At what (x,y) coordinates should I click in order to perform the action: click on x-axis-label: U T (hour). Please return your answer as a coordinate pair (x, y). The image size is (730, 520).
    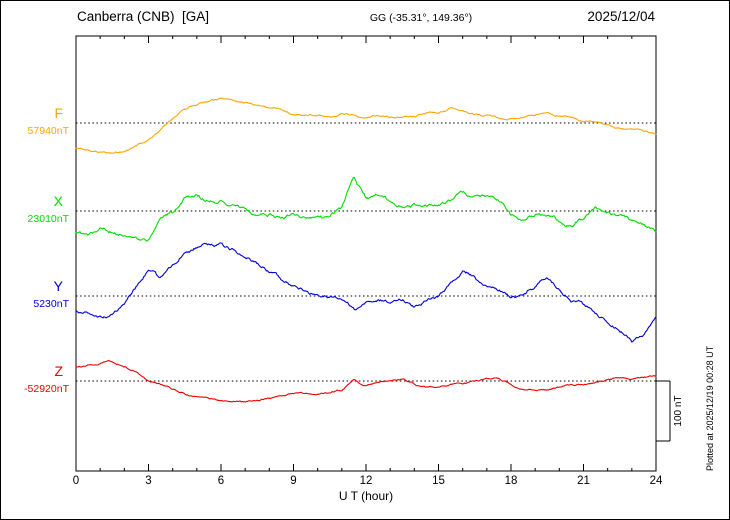
    Looking at the image, I should click on (366, 496).